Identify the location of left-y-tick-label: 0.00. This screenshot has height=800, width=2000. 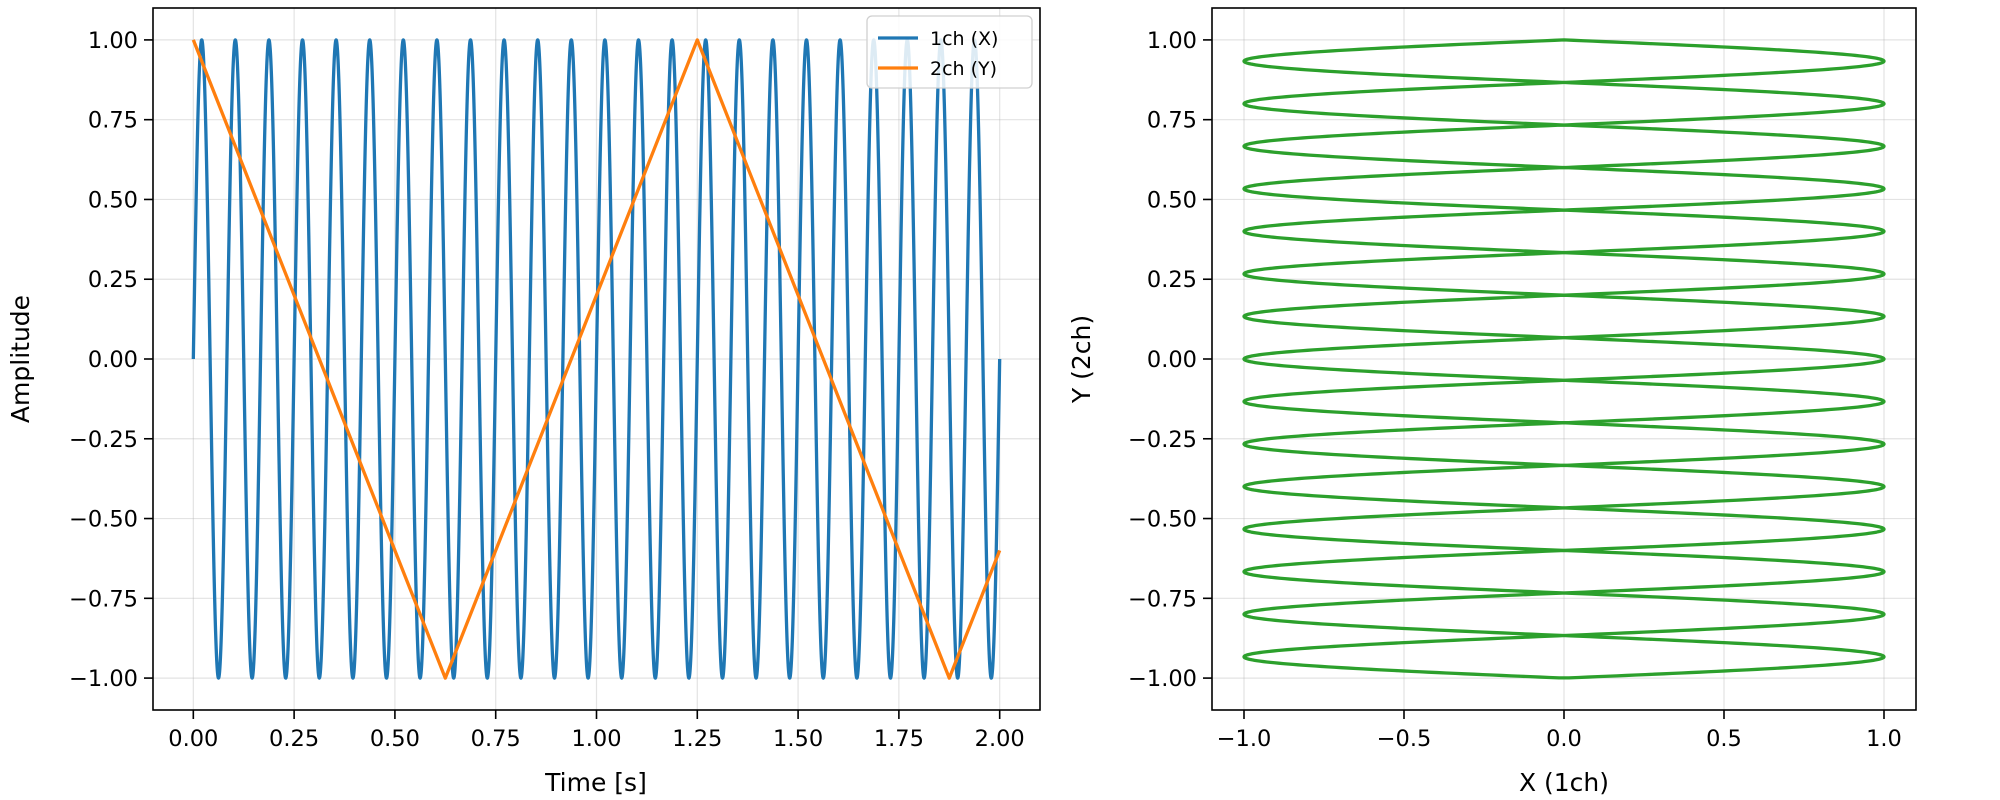
(113, 360).